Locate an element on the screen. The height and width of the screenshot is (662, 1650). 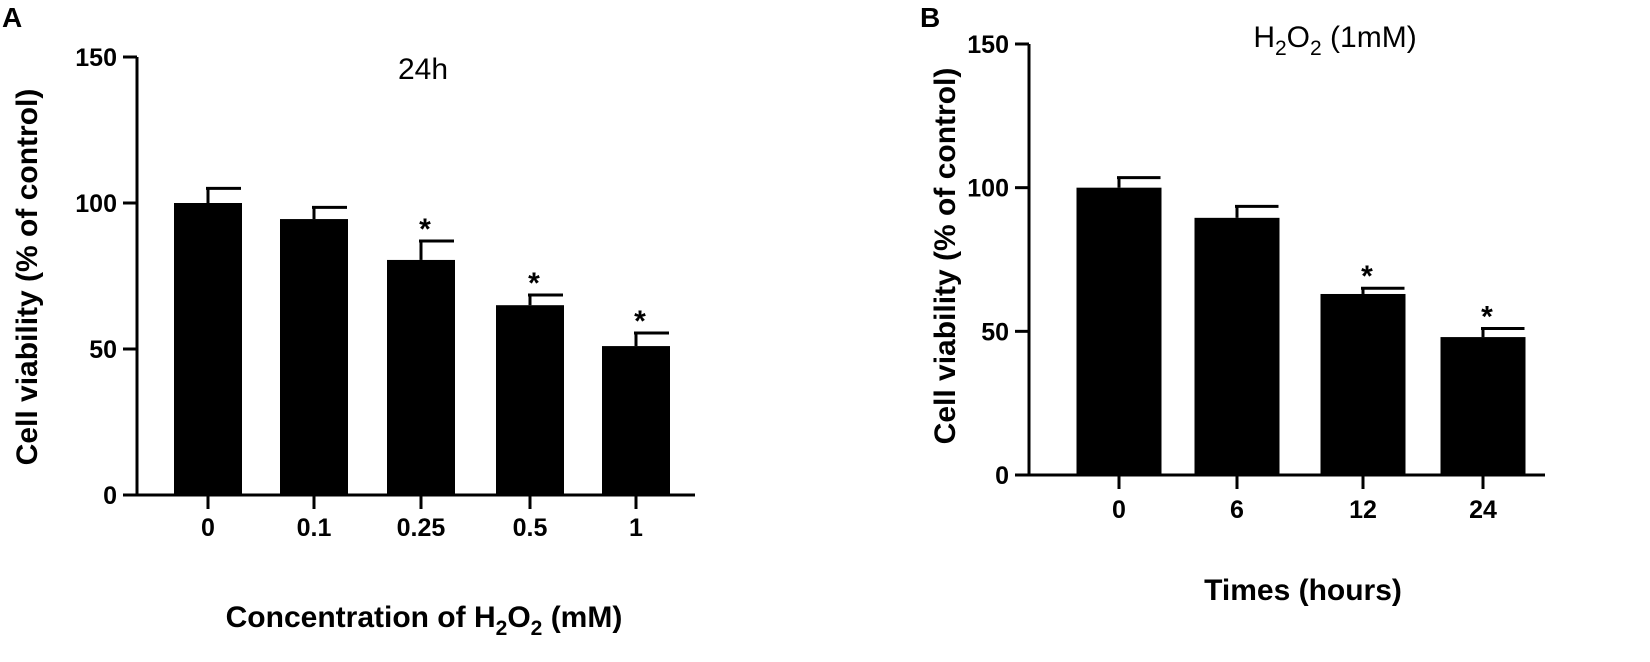
panel-b-x-tick-label: 24 is located at coordinates (1483, 510).